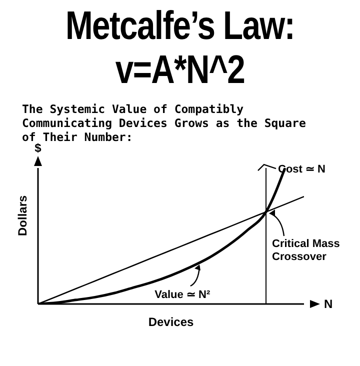 The width and height of the screenshot is (360, 366). What do you see at coordinates (306, 250) in the screenshot?
I see `annotation: Critical Mass Crossover` at bounding box center [306, 250].